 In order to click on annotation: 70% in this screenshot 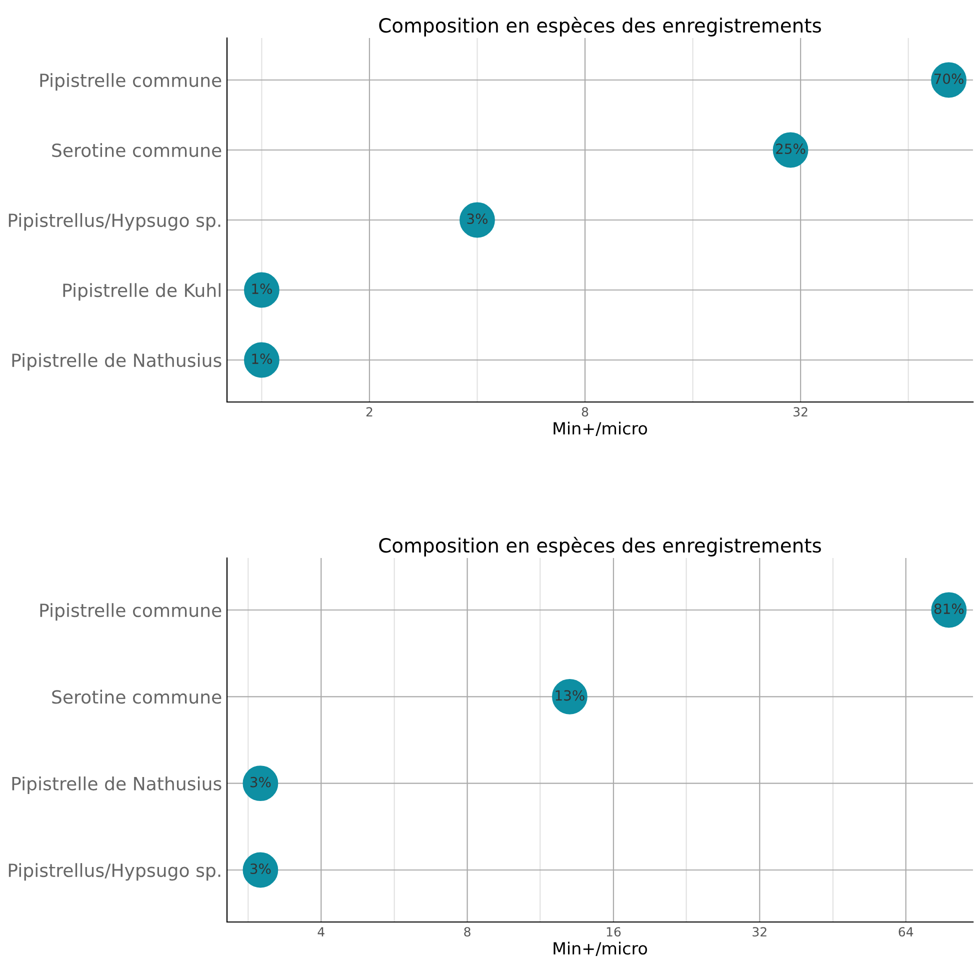, I will do `click(949, 79)`.